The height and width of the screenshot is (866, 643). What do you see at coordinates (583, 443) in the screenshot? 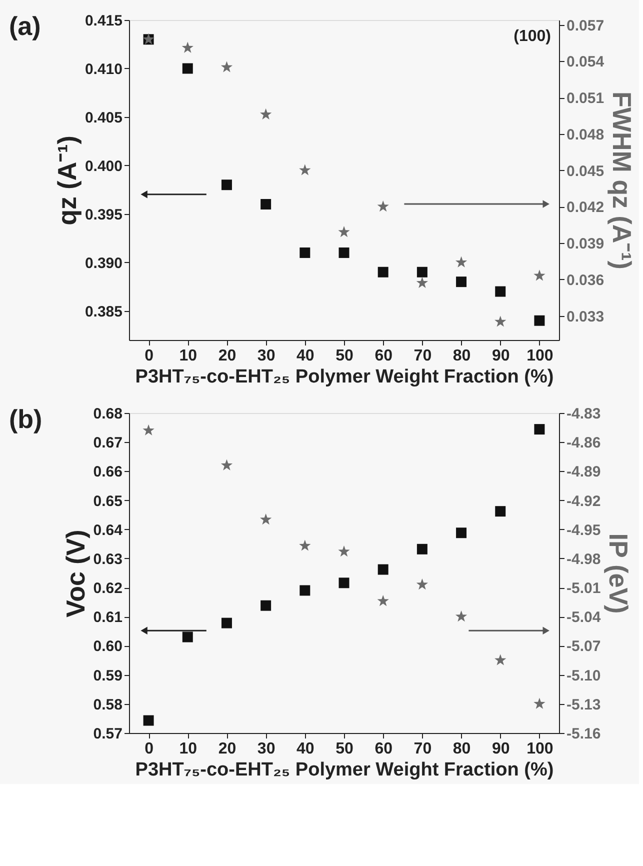
I see `y2-tick-label: -4.86` at bounding box center [583, 443].